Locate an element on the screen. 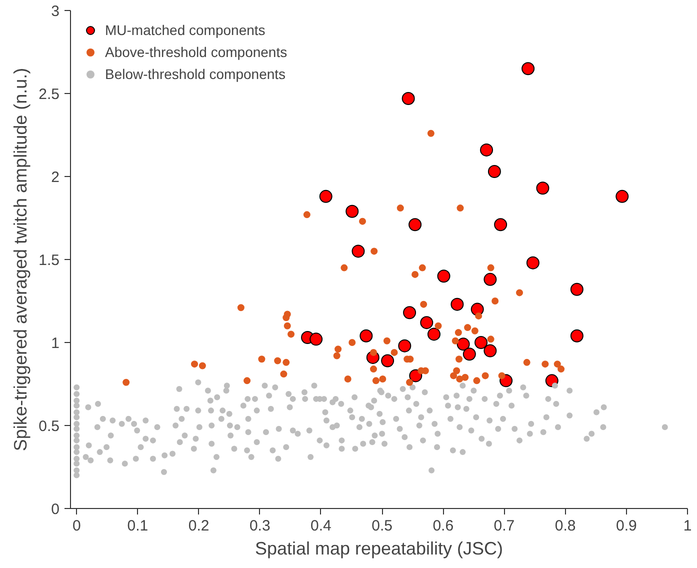 This screenshot has width=697, height=568. x-tick-label: 0.9 is located at coordinates (626, 526).